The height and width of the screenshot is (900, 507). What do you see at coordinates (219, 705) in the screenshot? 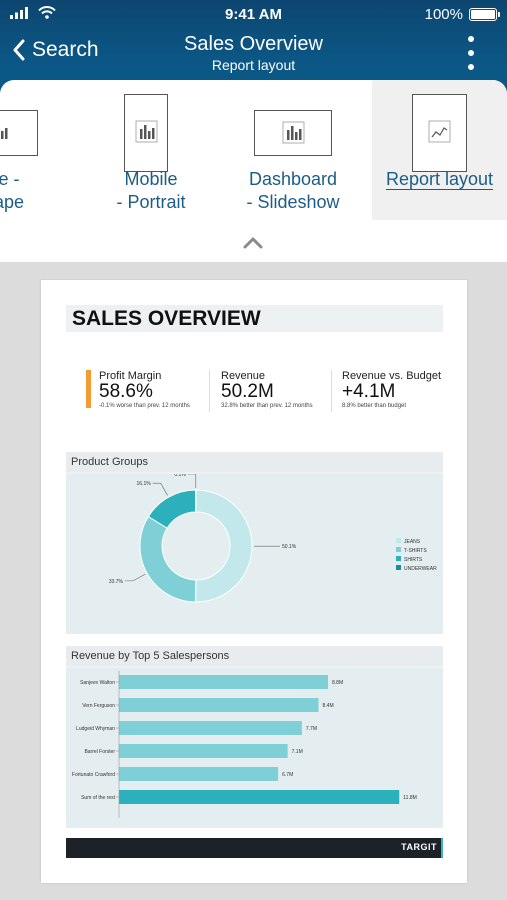
I see `bar-vern-ferguson` at bounding box center [219, 705].